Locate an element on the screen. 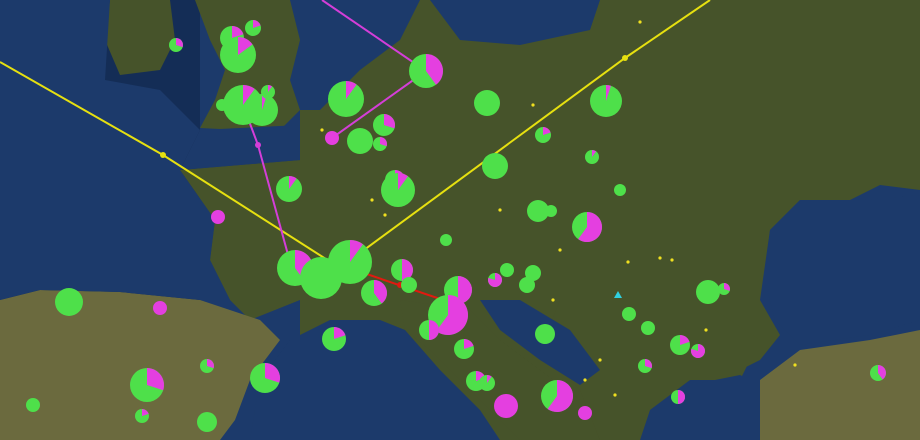  route-magenta-north is located at coordinates (374, 36).